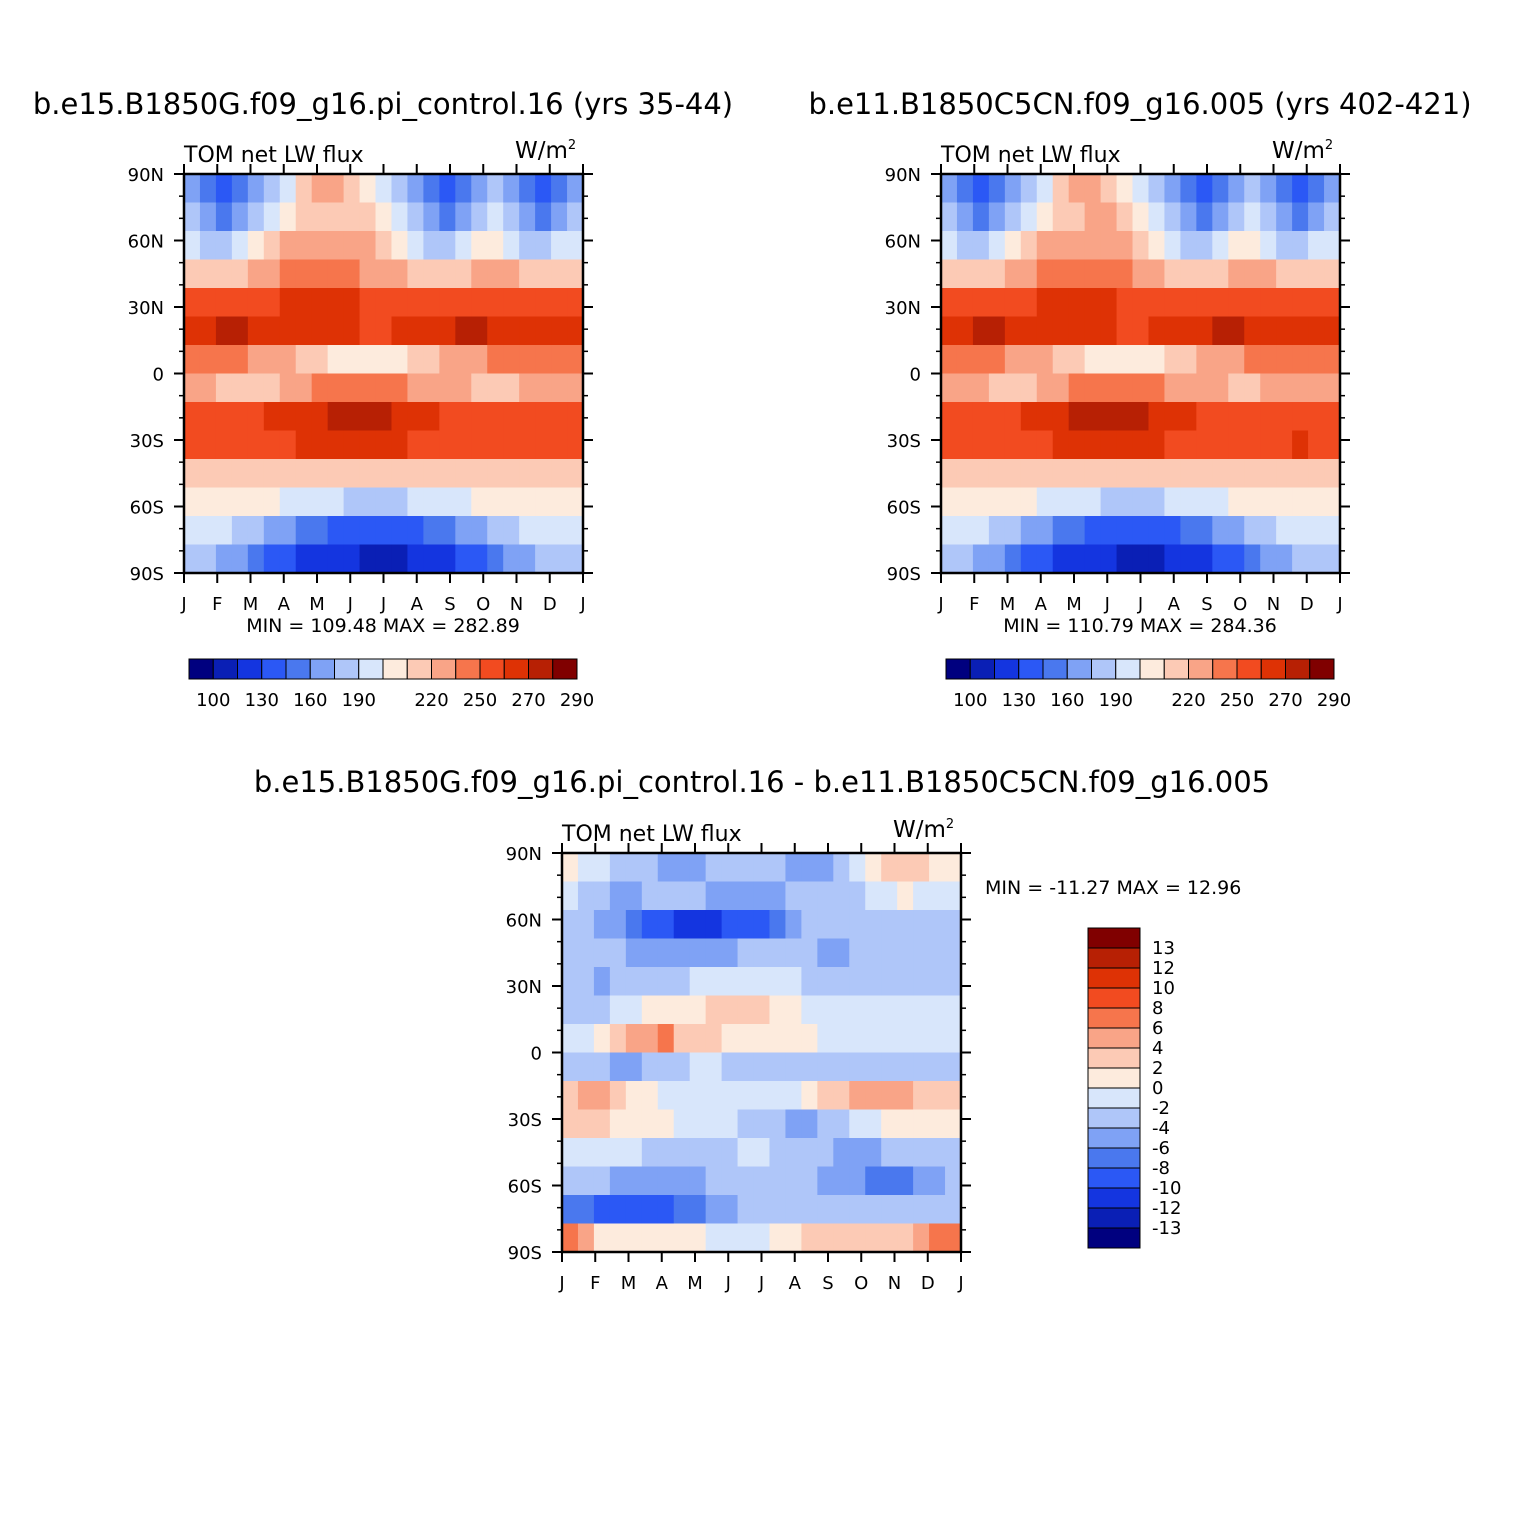 The image size is (1524, 1524). Describe the element at coordinates (1161, 1168) in the screenshot. I see `colorbar-label: -8` at that location.